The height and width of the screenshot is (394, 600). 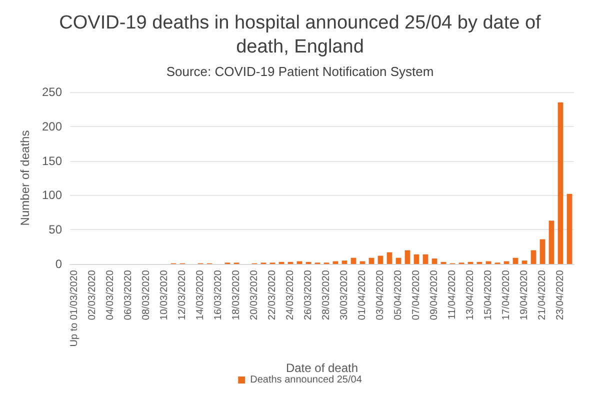 I want to click on y-tick-label: 0, so click(x=58, y=264).